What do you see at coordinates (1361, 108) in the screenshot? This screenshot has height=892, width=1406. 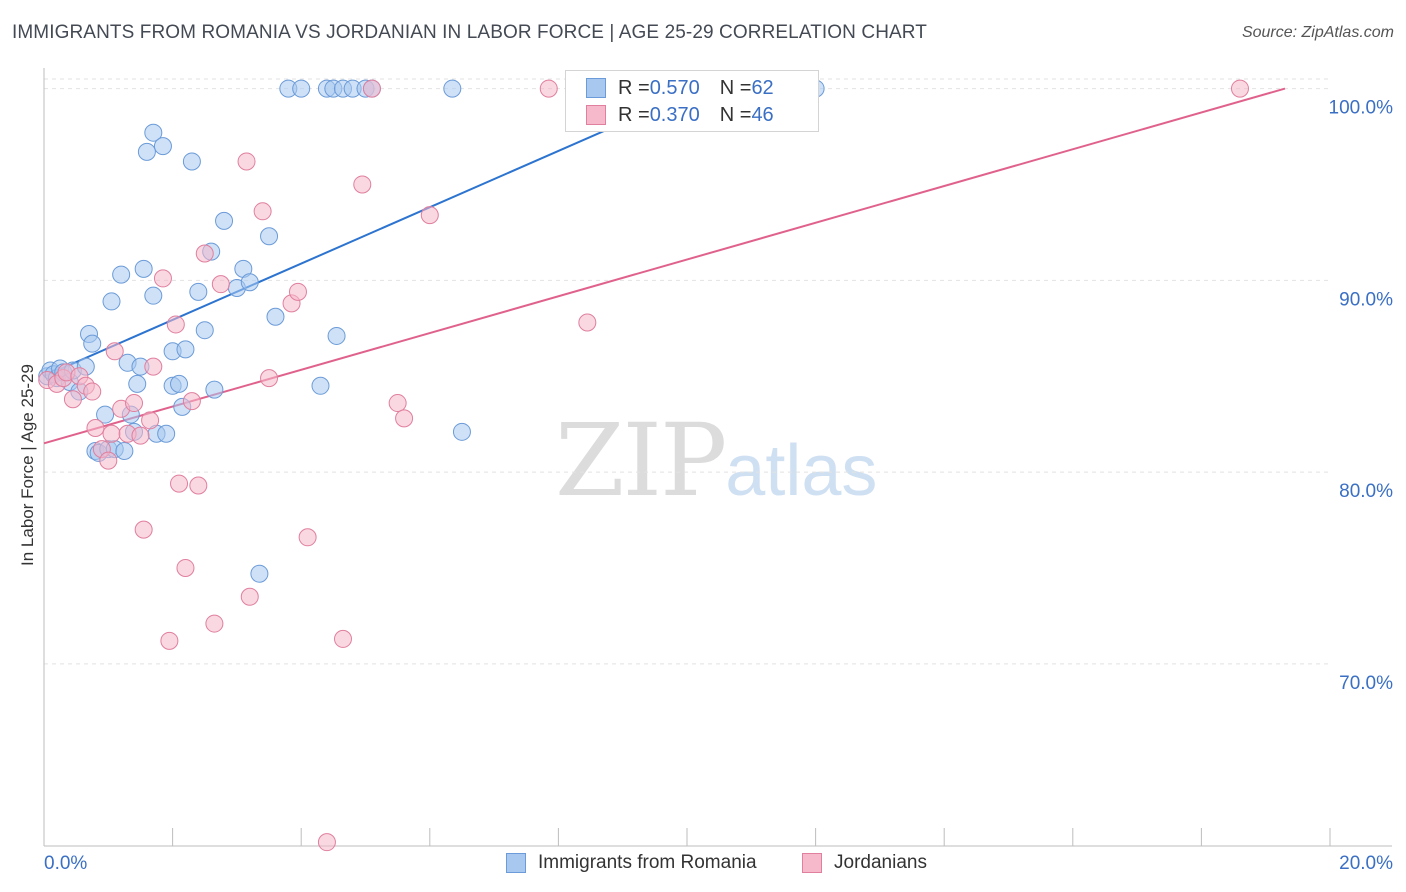 I see `y-tick-label: 100.0%` at bounding box center [1361, 108].